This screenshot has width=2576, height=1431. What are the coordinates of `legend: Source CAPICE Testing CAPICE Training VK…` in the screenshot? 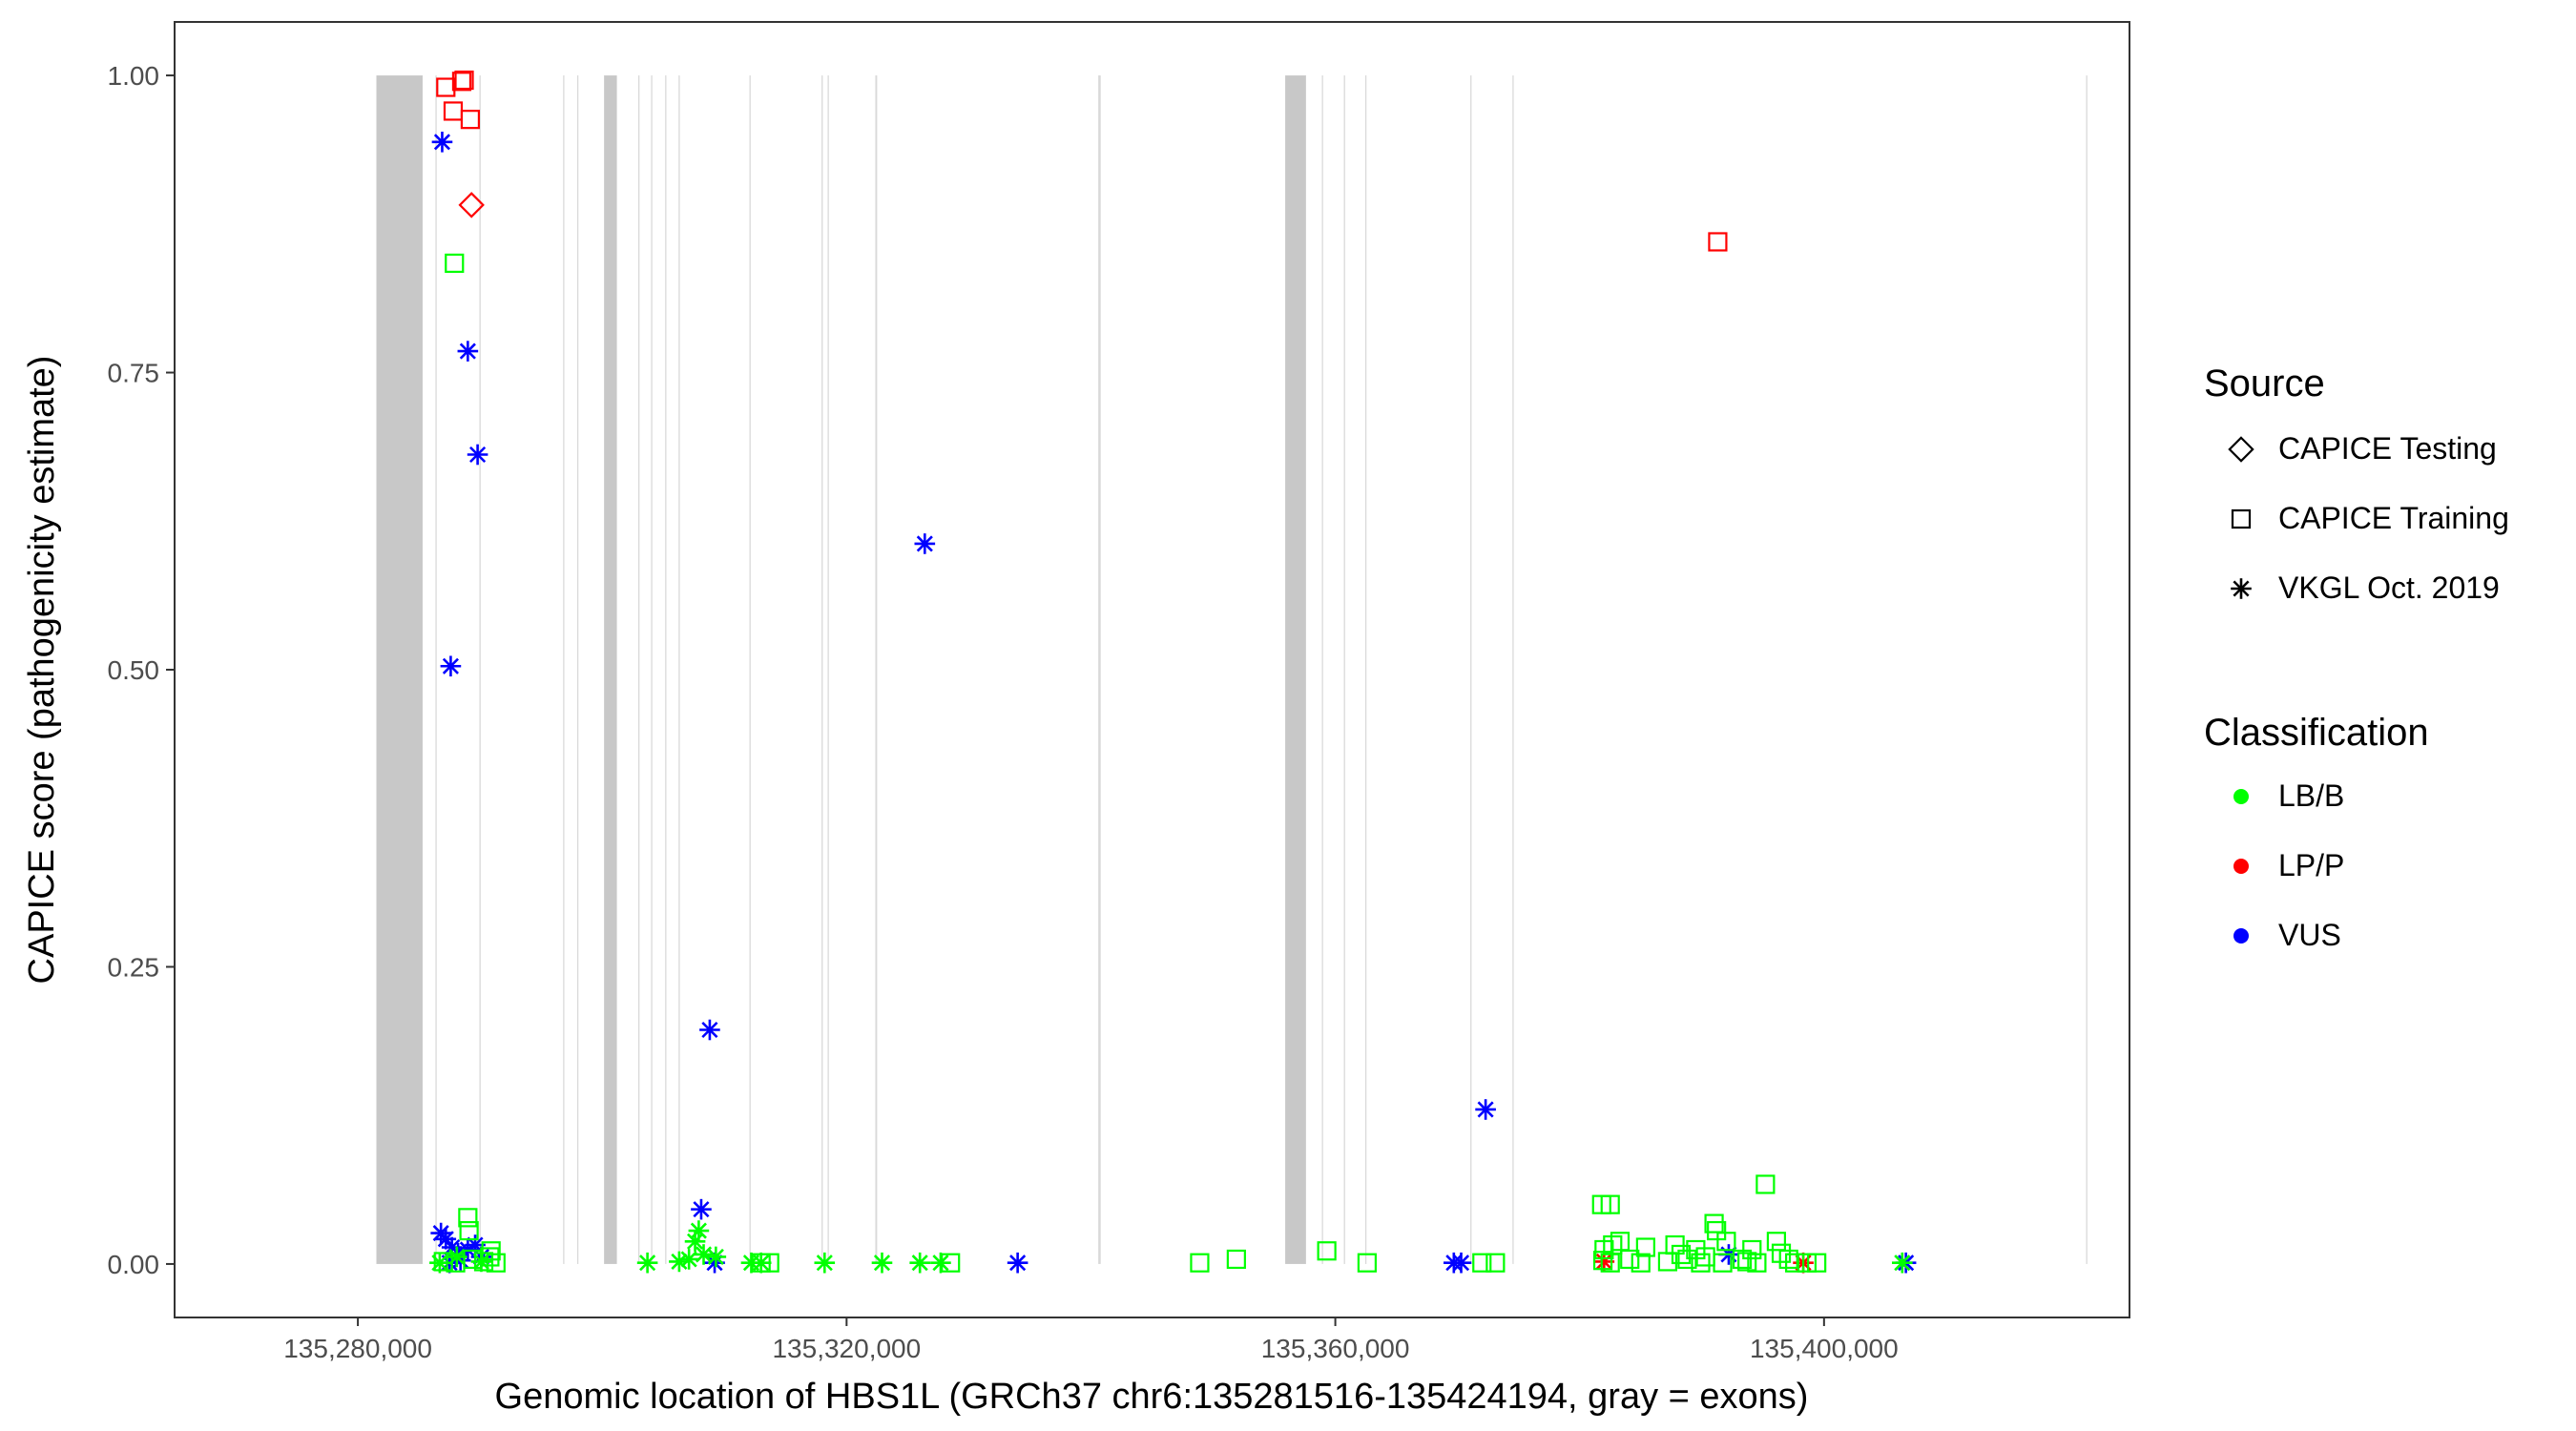 It's located at (2356, 657).